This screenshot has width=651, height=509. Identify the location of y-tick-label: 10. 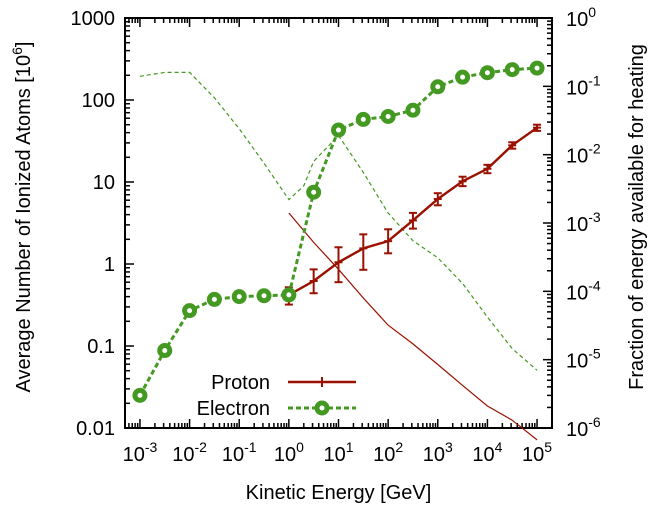
(104, 183).